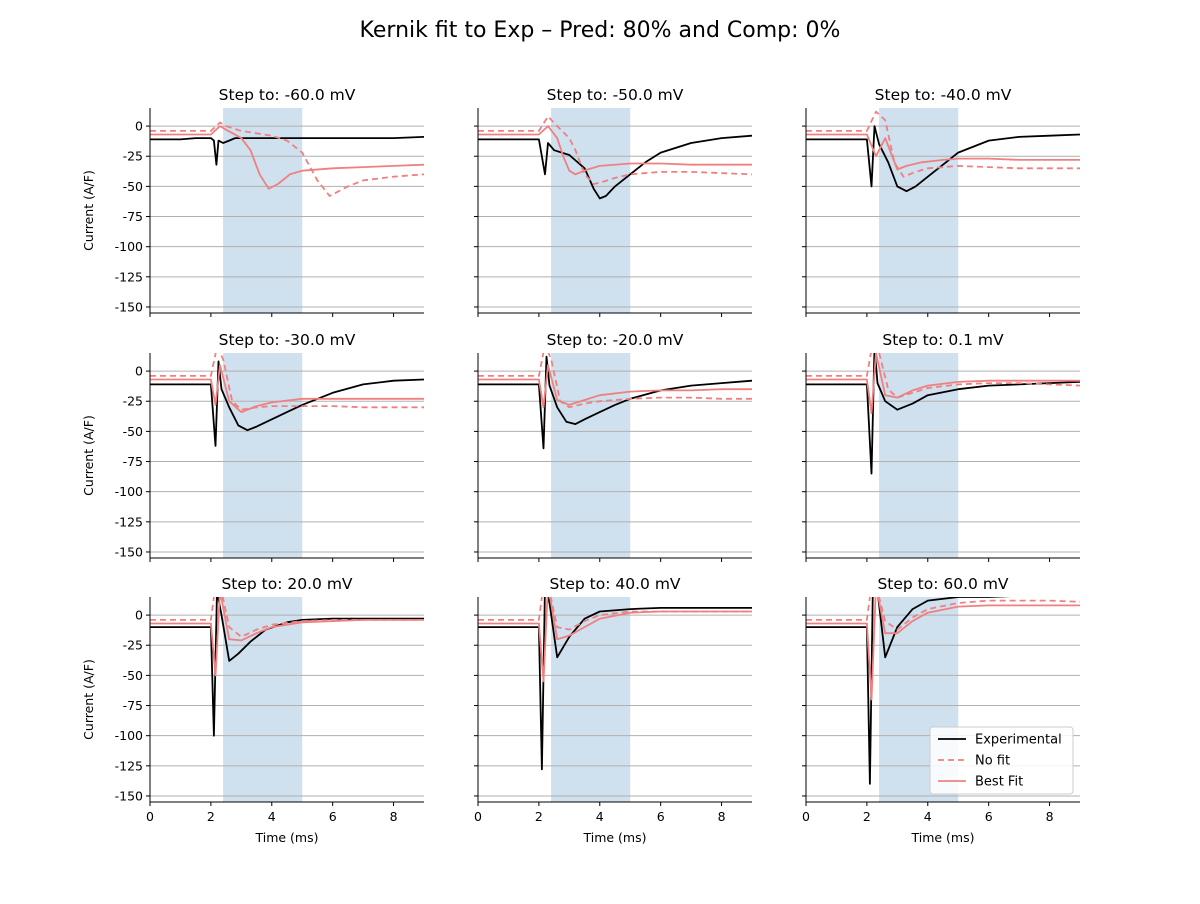 The height and width of the screenshot is (904, 1200). I want to click on panel-title: Step to: 0.1 mV, so click(943, 340).